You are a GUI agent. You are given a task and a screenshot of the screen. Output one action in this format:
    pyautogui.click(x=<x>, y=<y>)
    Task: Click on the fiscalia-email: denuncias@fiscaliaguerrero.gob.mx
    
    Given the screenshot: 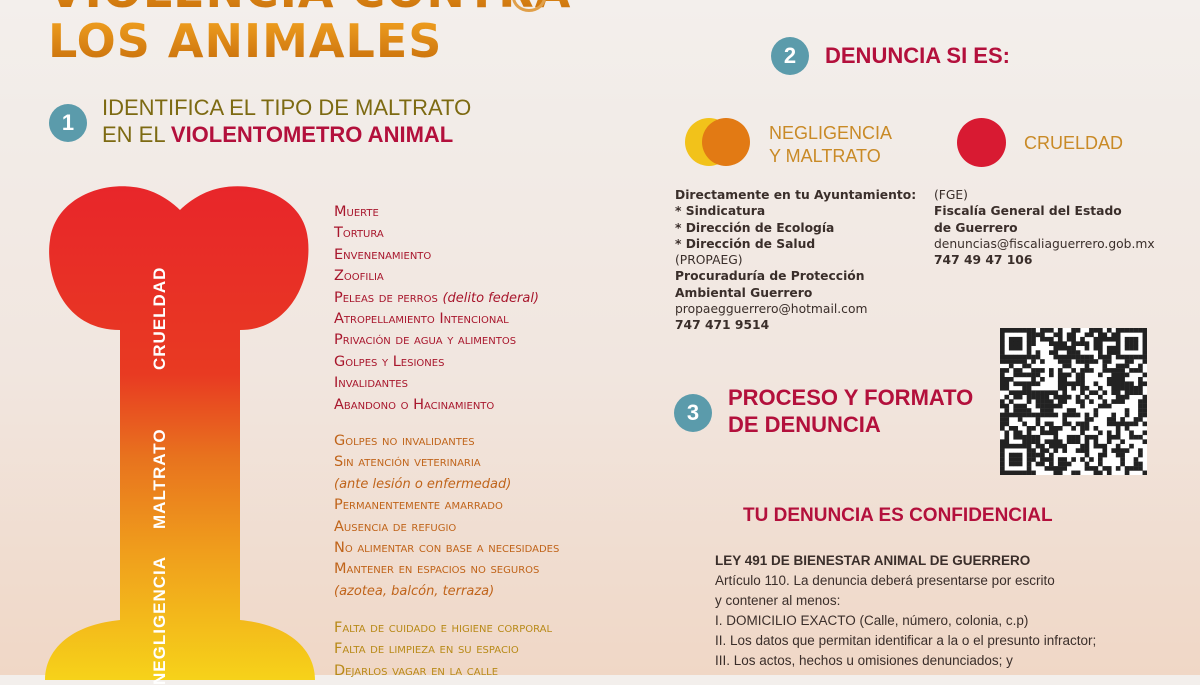 What is the action you would take?
    pyautogui.click(x=1044, y=243)
    